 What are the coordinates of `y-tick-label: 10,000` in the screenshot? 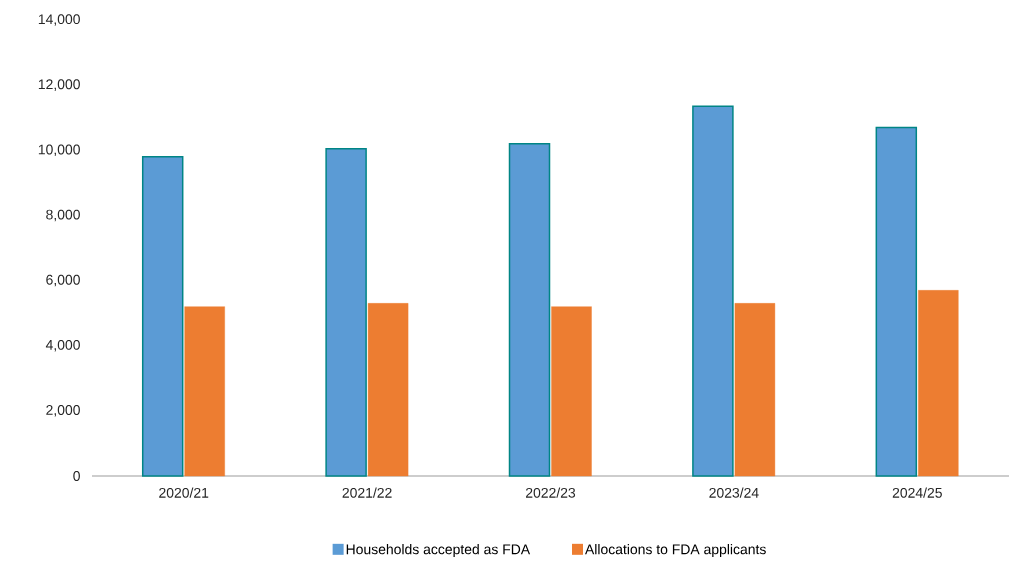 It's located at (59, 150).